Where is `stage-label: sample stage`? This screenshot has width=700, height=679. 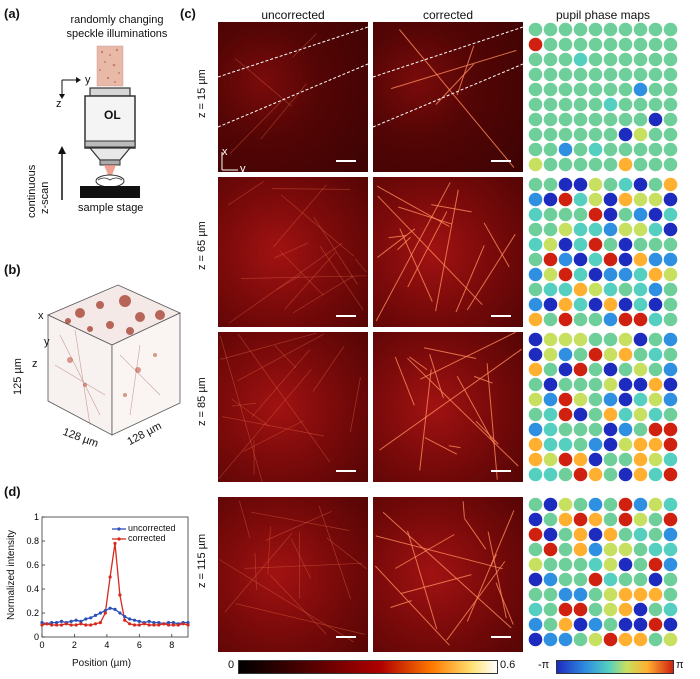 stage-label: sample stage is located at coordinates (111, 208).